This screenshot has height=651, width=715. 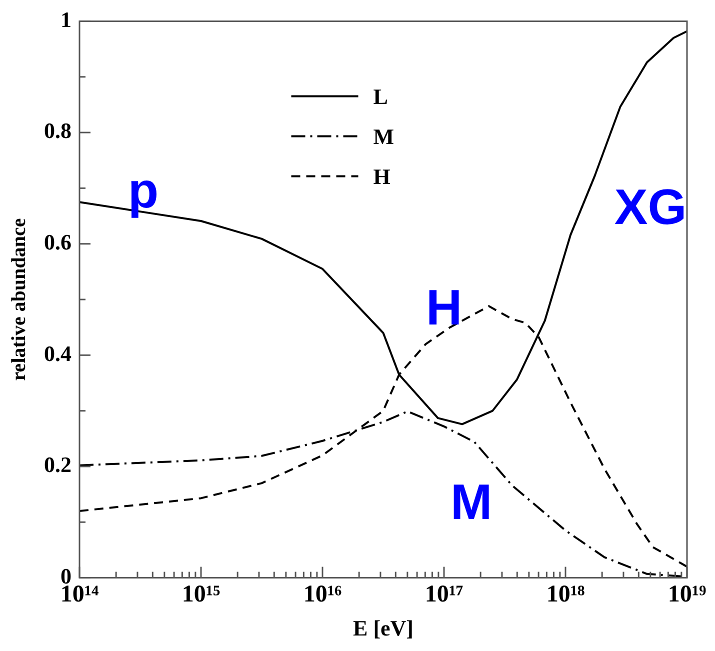 What do you see at coordinates (66, 19) in the screenshot?
I see `y-tick-label: 1` at bounding box center [66, 19].